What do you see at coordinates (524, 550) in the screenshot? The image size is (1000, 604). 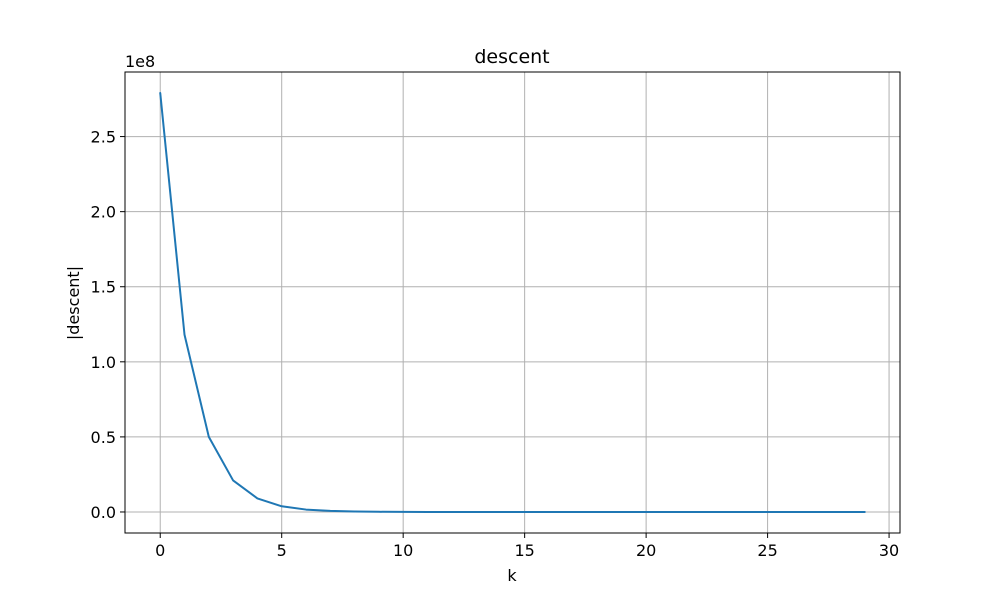 I see `x-tick-label: 15` at bounding box center [524, 550].